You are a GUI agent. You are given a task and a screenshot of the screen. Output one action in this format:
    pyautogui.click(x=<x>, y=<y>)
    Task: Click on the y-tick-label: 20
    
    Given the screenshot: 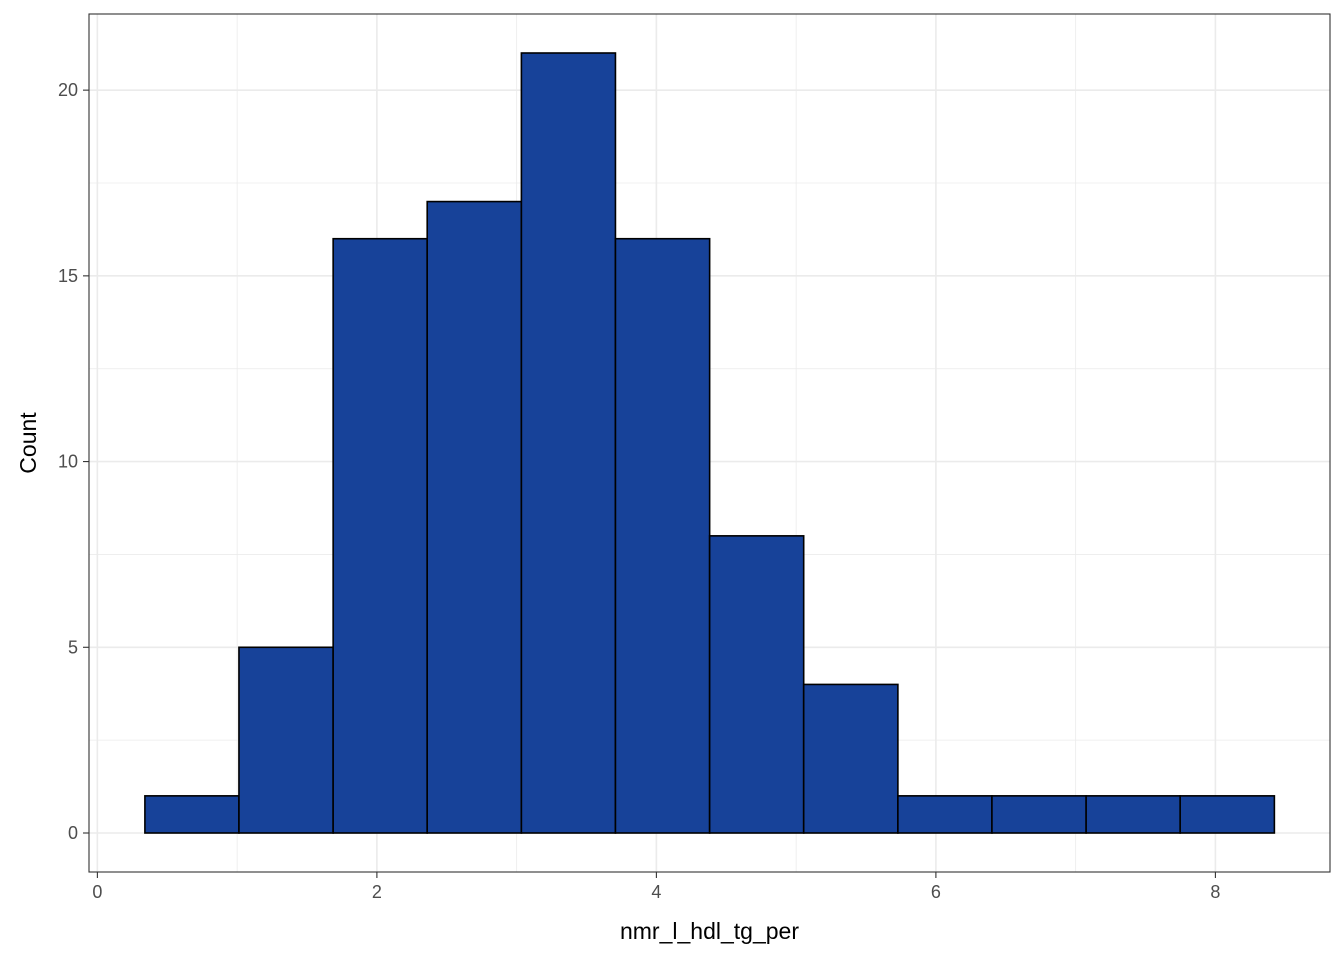 What is the action you would take?
    pyautogui.click(x=68, y=90)
    